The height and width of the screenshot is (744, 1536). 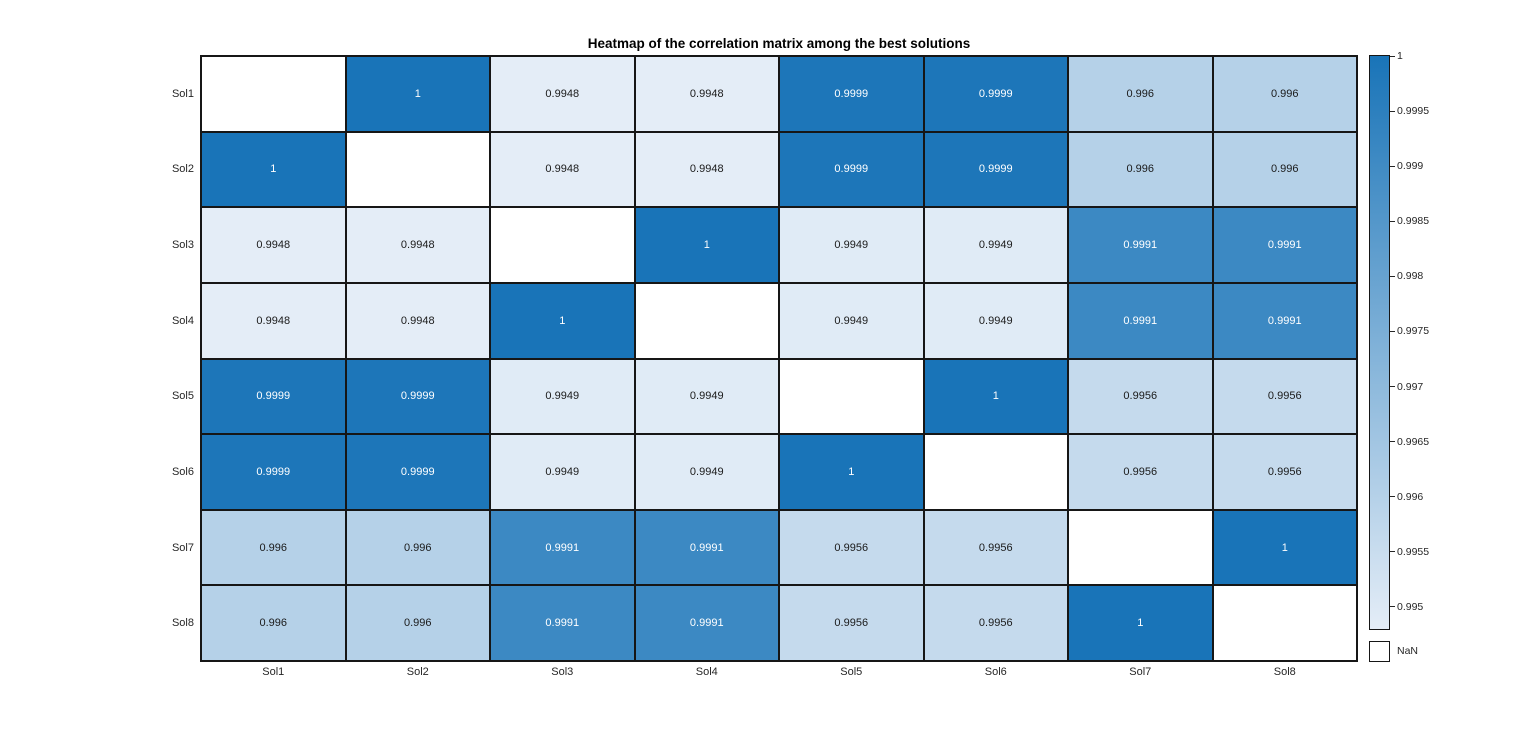 I want to click on colorbar-tick-label: 0.9955, so click(x=1413, y=551).